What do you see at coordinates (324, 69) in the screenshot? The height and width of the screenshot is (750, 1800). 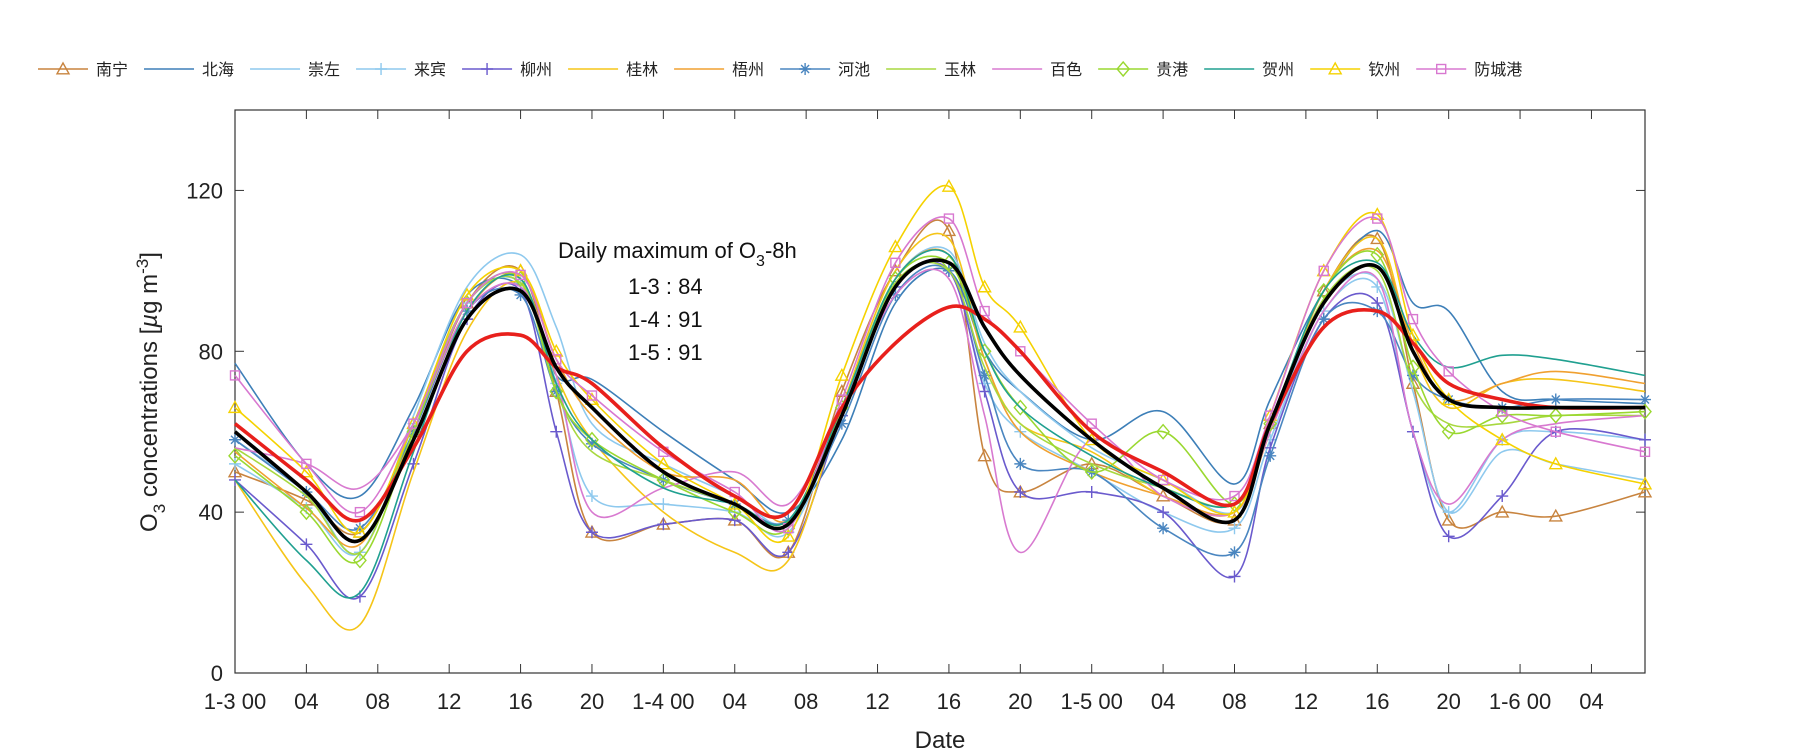 I see `legend-label: 崇左` at bounding box center [324, 69].